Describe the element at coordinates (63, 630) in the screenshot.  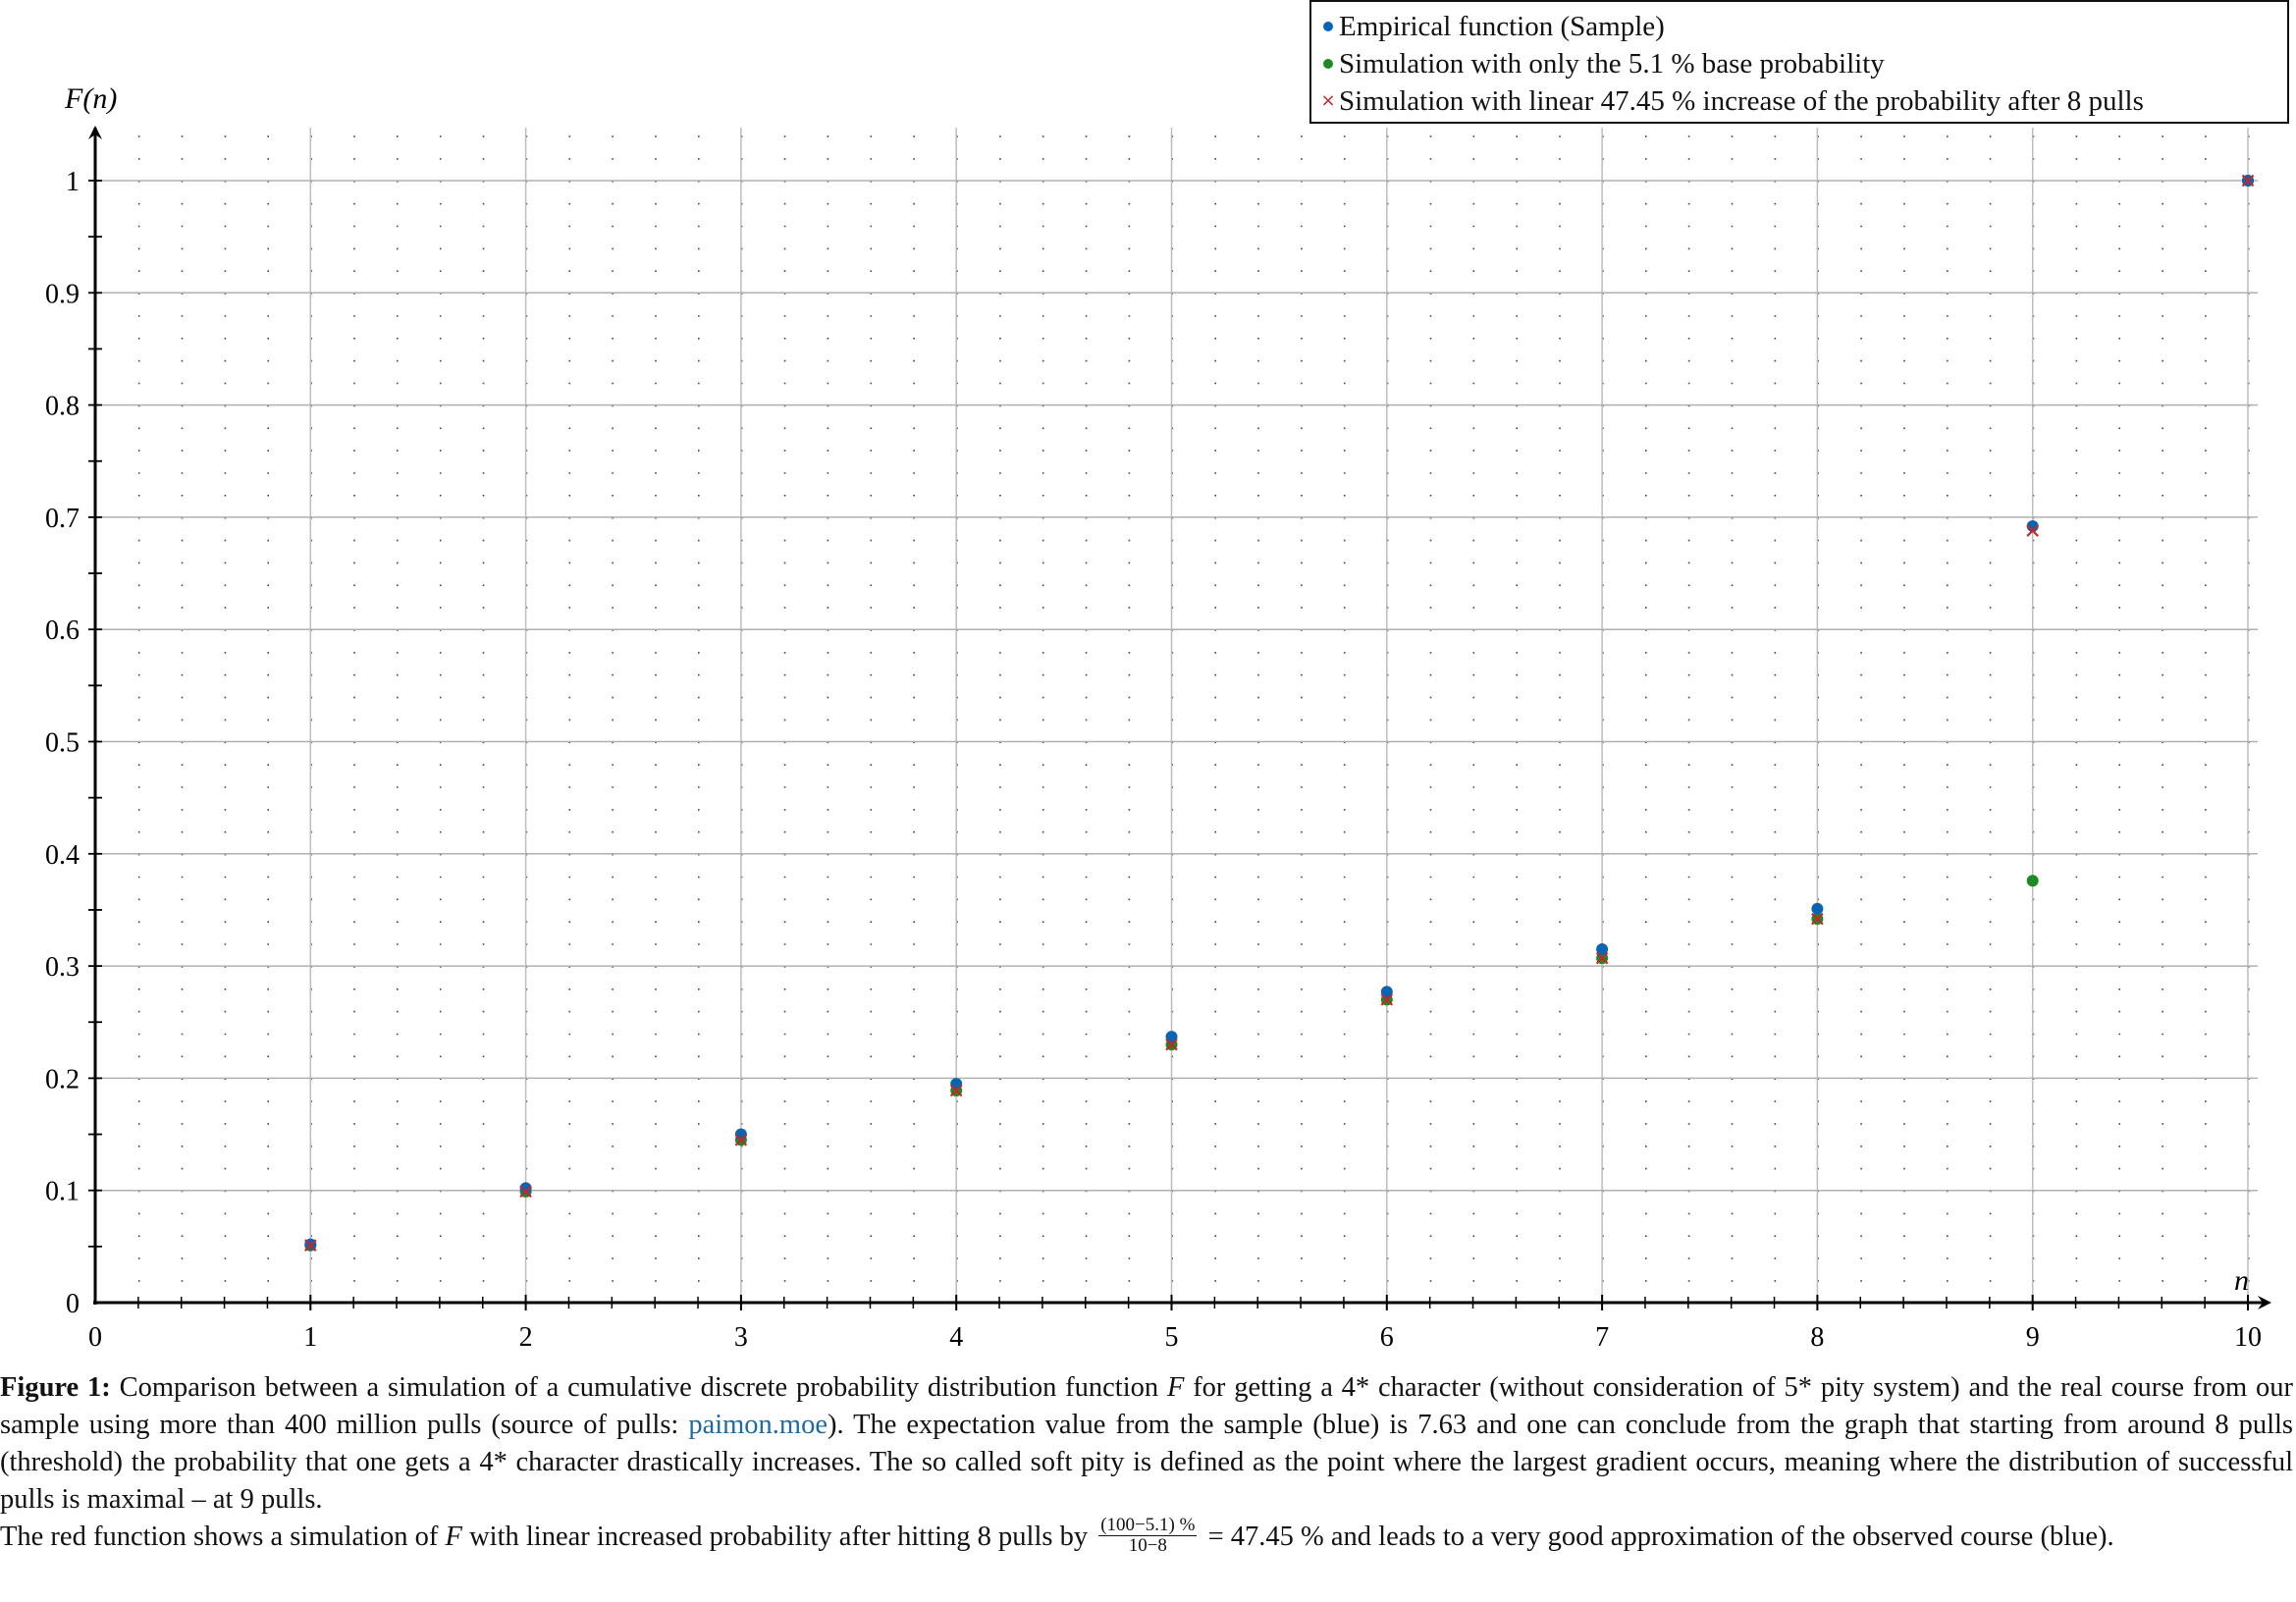
I see `y-tick-label: 0.6` at that location.